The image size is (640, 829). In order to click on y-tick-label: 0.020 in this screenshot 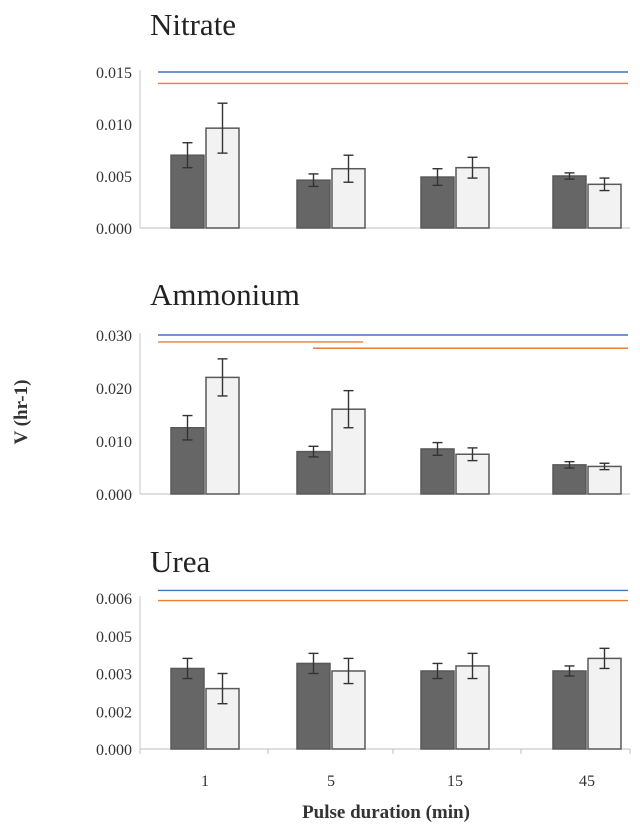, I will do `click(114, 389)`.